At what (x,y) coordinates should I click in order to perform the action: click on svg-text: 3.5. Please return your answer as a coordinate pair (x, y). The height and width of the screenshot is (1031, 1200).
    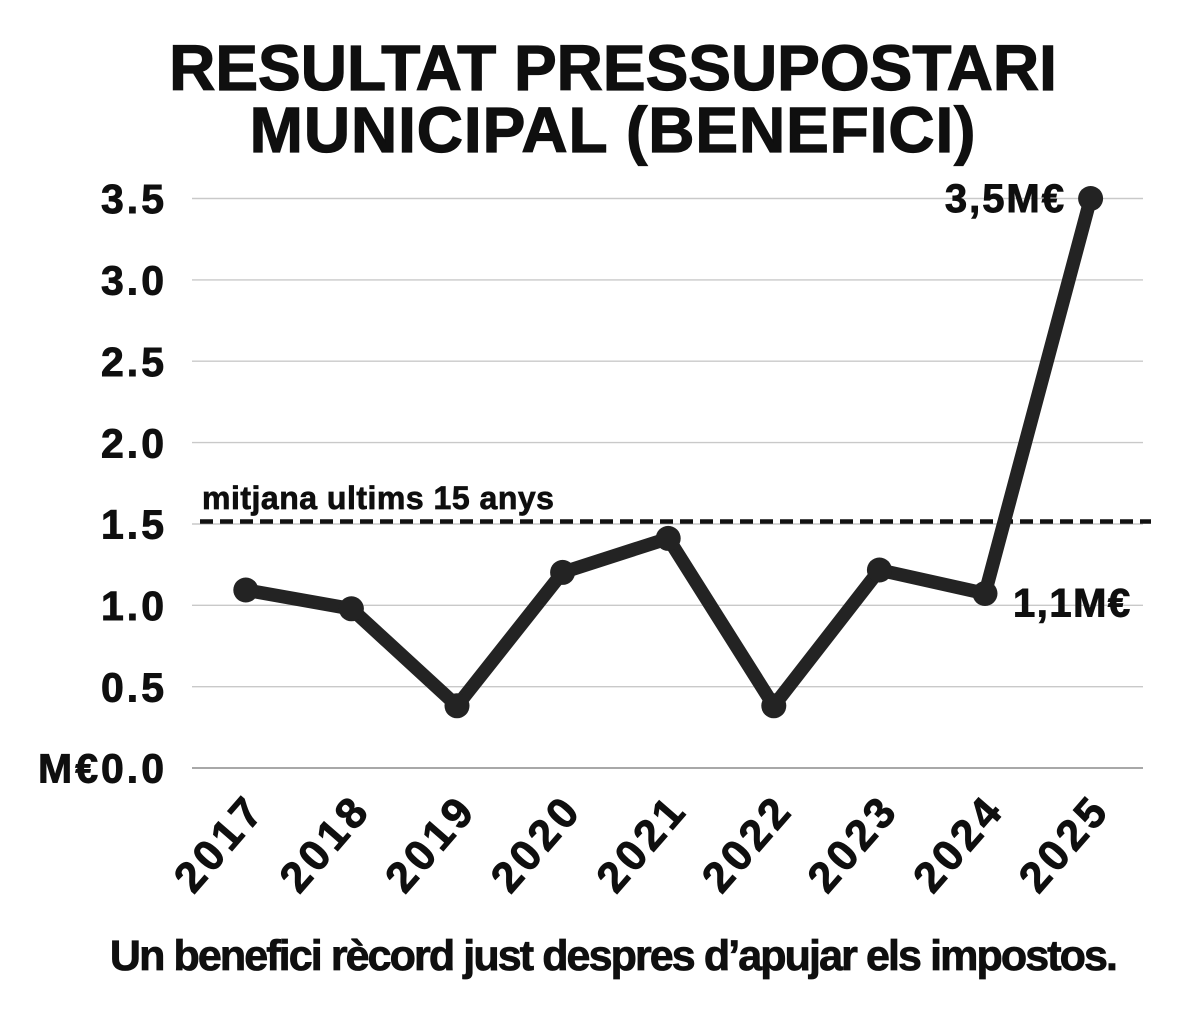
    Looking at the image, I should click on (134, 199).